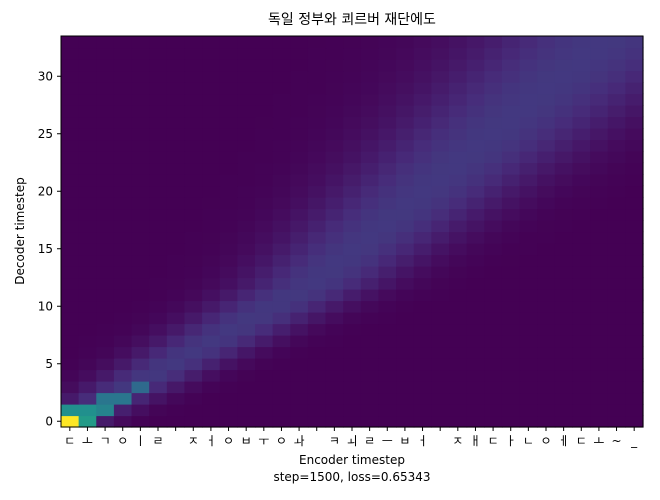  I want to click on x-tick-label: ㅗ, so click(598, 441).